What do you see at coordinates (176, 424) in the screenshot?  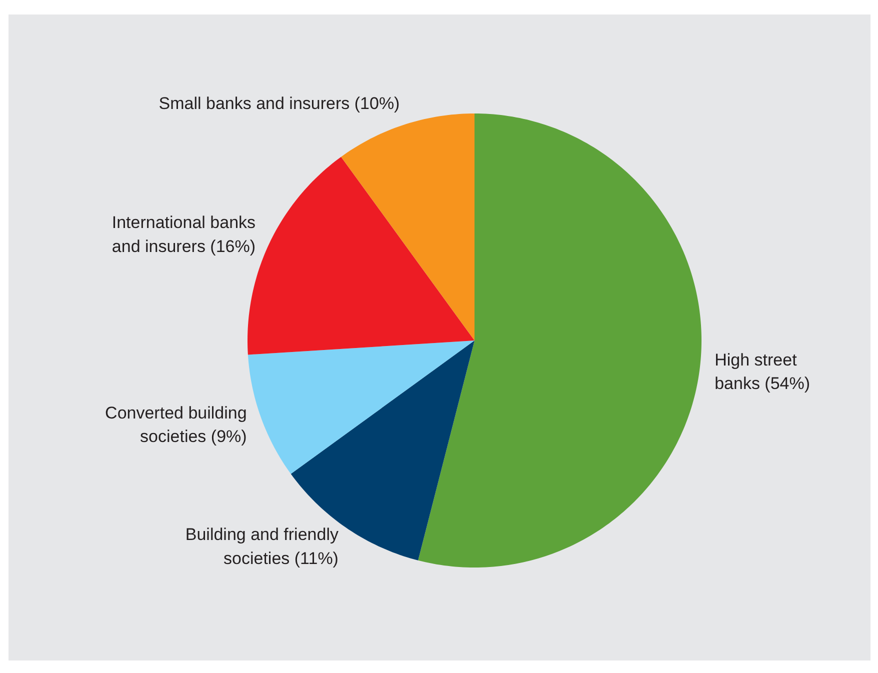 I see `slice-label: Converted building societies (9%)` at bounding box center [176, 424].